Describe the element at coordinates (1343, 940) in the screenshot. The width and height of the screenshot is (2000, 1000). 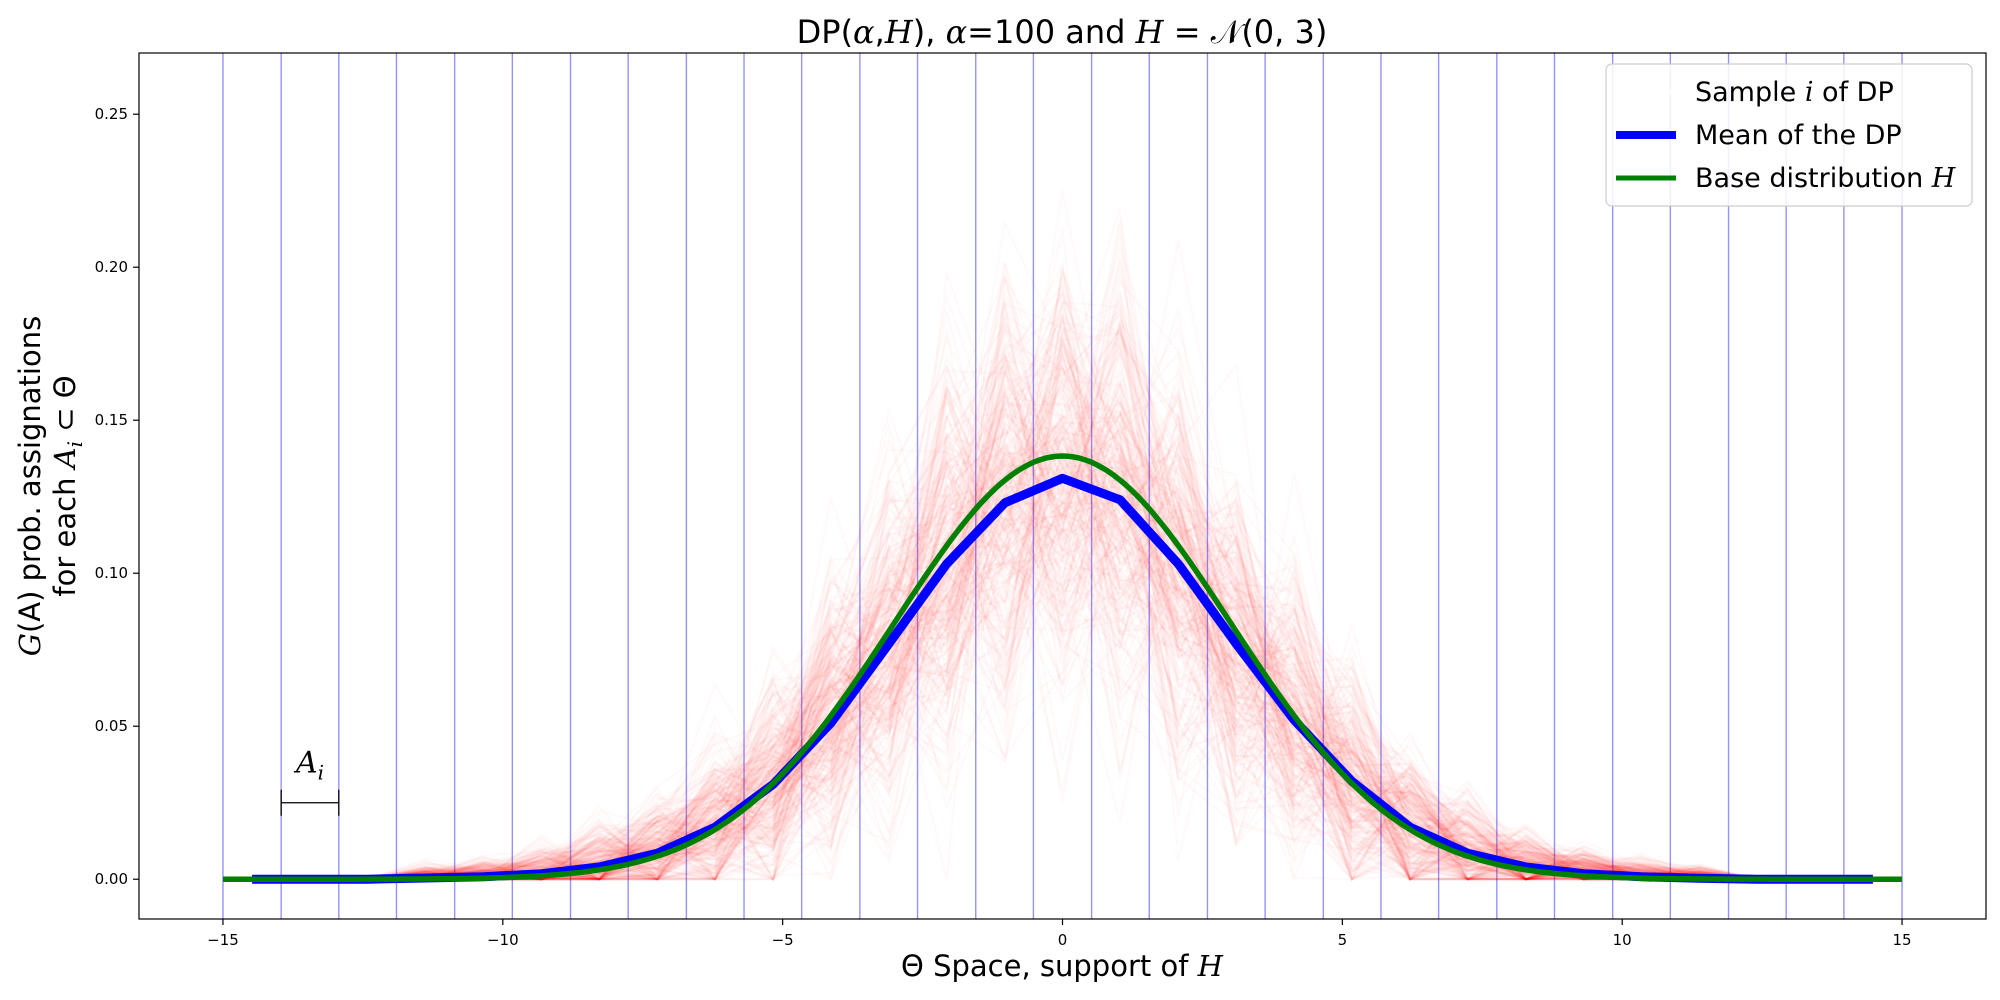
I see `x-tick-label: 5` at that location.